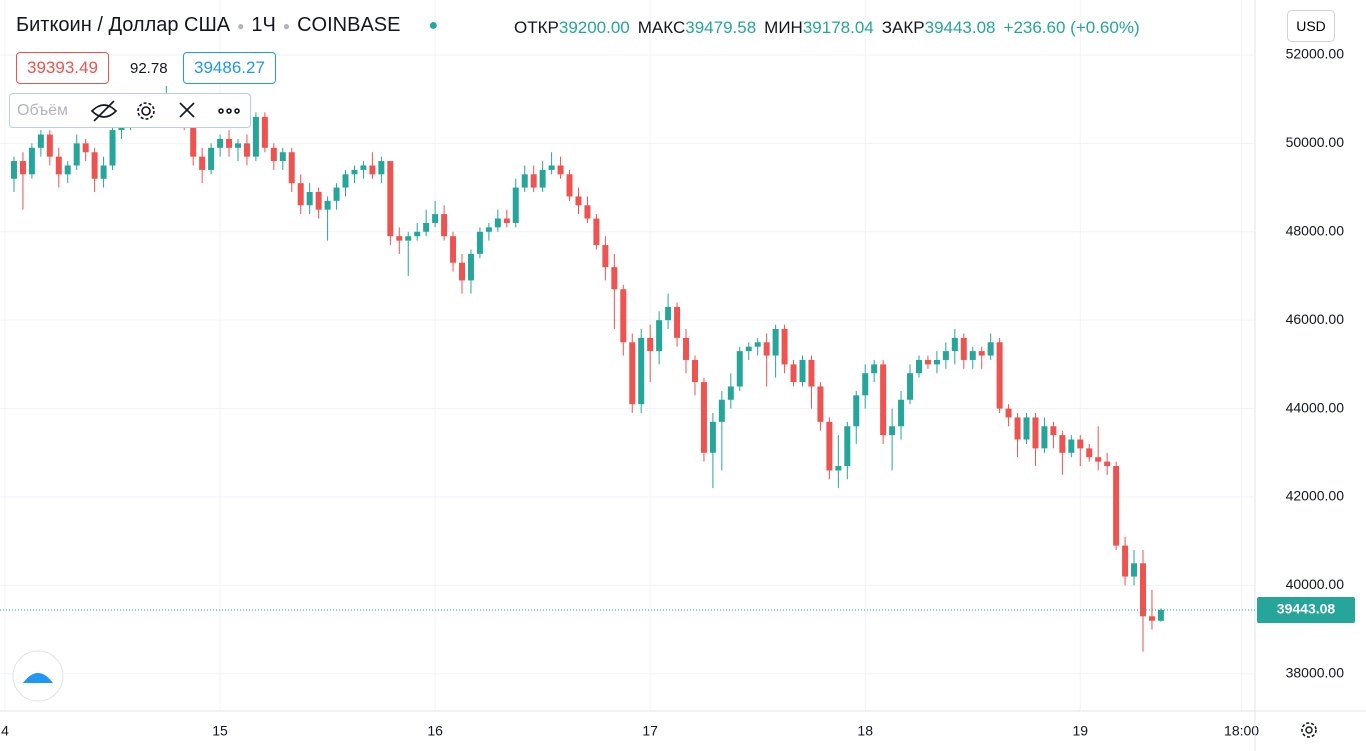 The image size is (1366, 751). What do you see at coordinates (146, 111) in the screenshot?
I see `settings-icon` at bounding box center [146, 111].